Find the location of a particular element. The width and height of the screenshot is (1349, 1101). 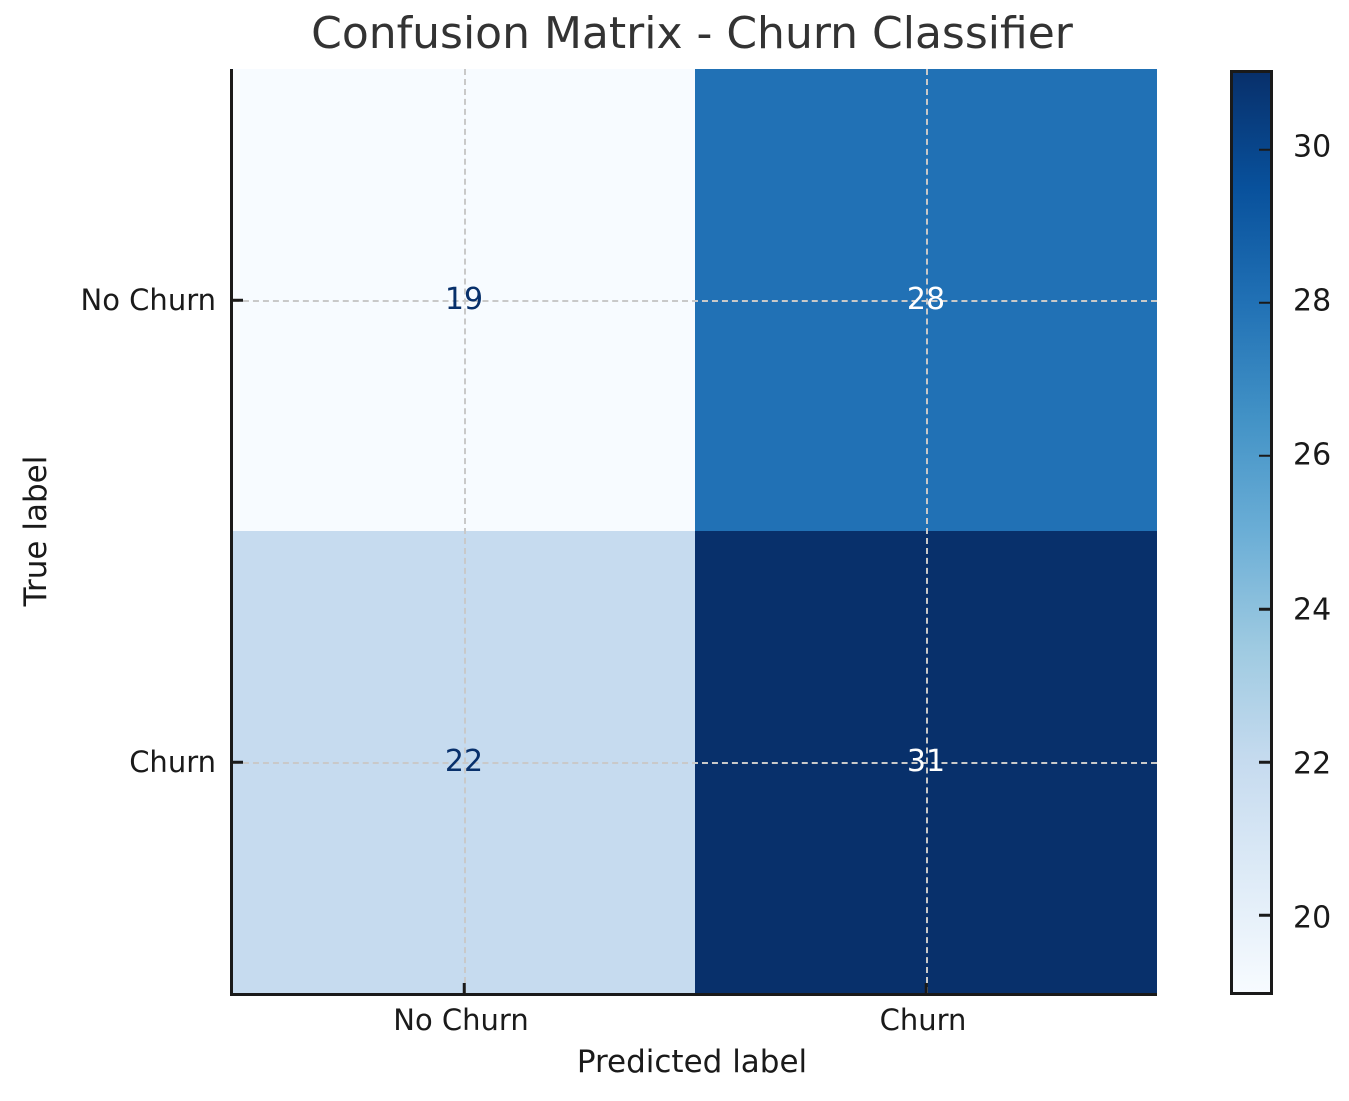

cell-value-28: 28 is located at coordinates (926, 299).